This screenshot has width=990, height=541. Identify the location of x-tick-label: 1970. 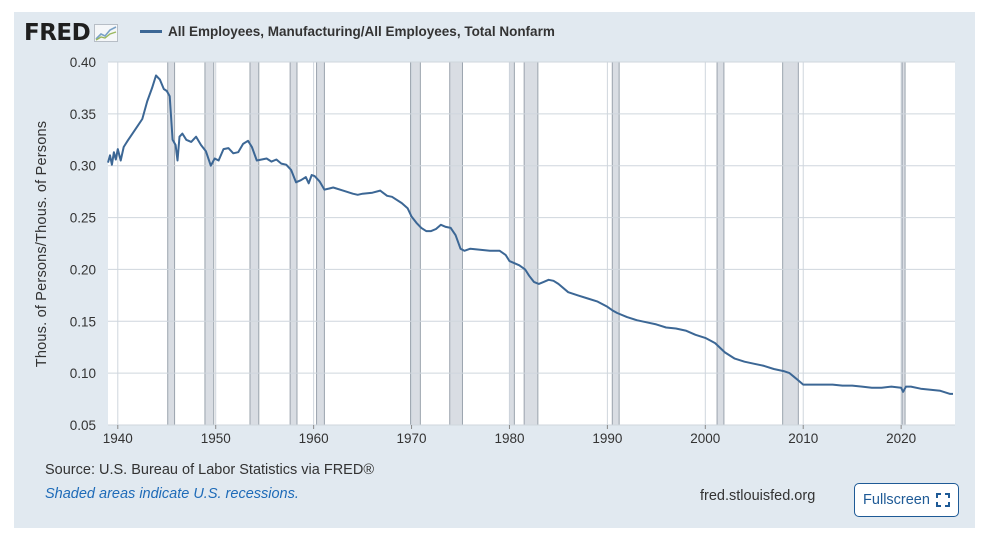
(412, 438).